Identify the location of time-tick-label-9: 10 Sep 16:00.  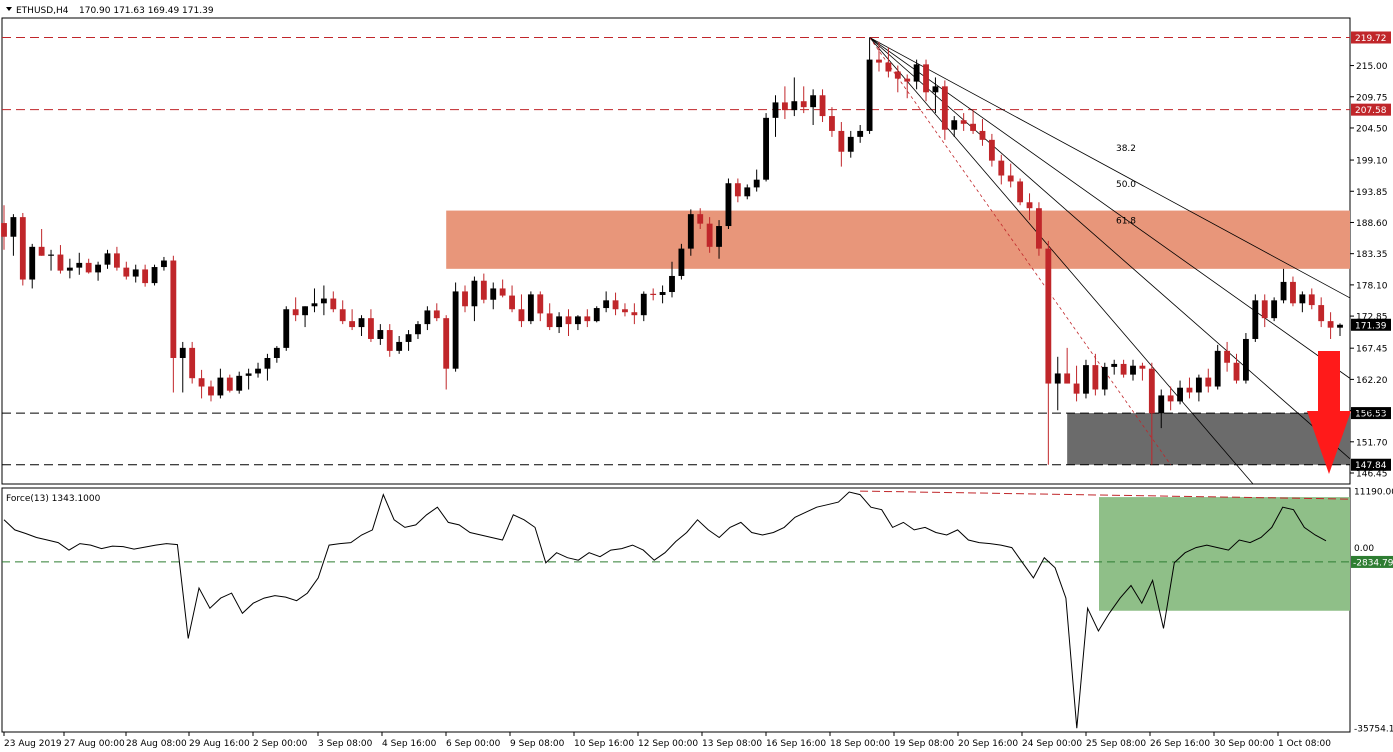
(604, 744).